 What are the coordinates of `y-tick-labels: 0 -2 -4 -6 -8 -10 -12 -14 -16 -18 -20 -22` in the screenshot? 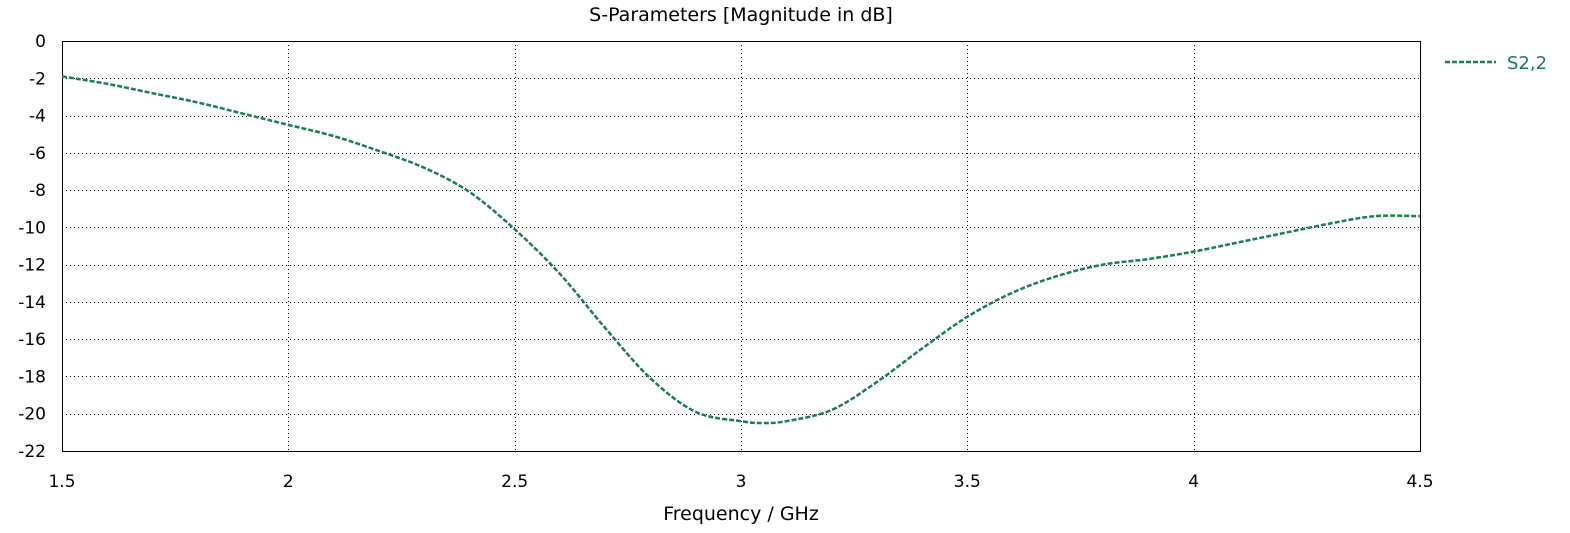 It's located at (32, 247).